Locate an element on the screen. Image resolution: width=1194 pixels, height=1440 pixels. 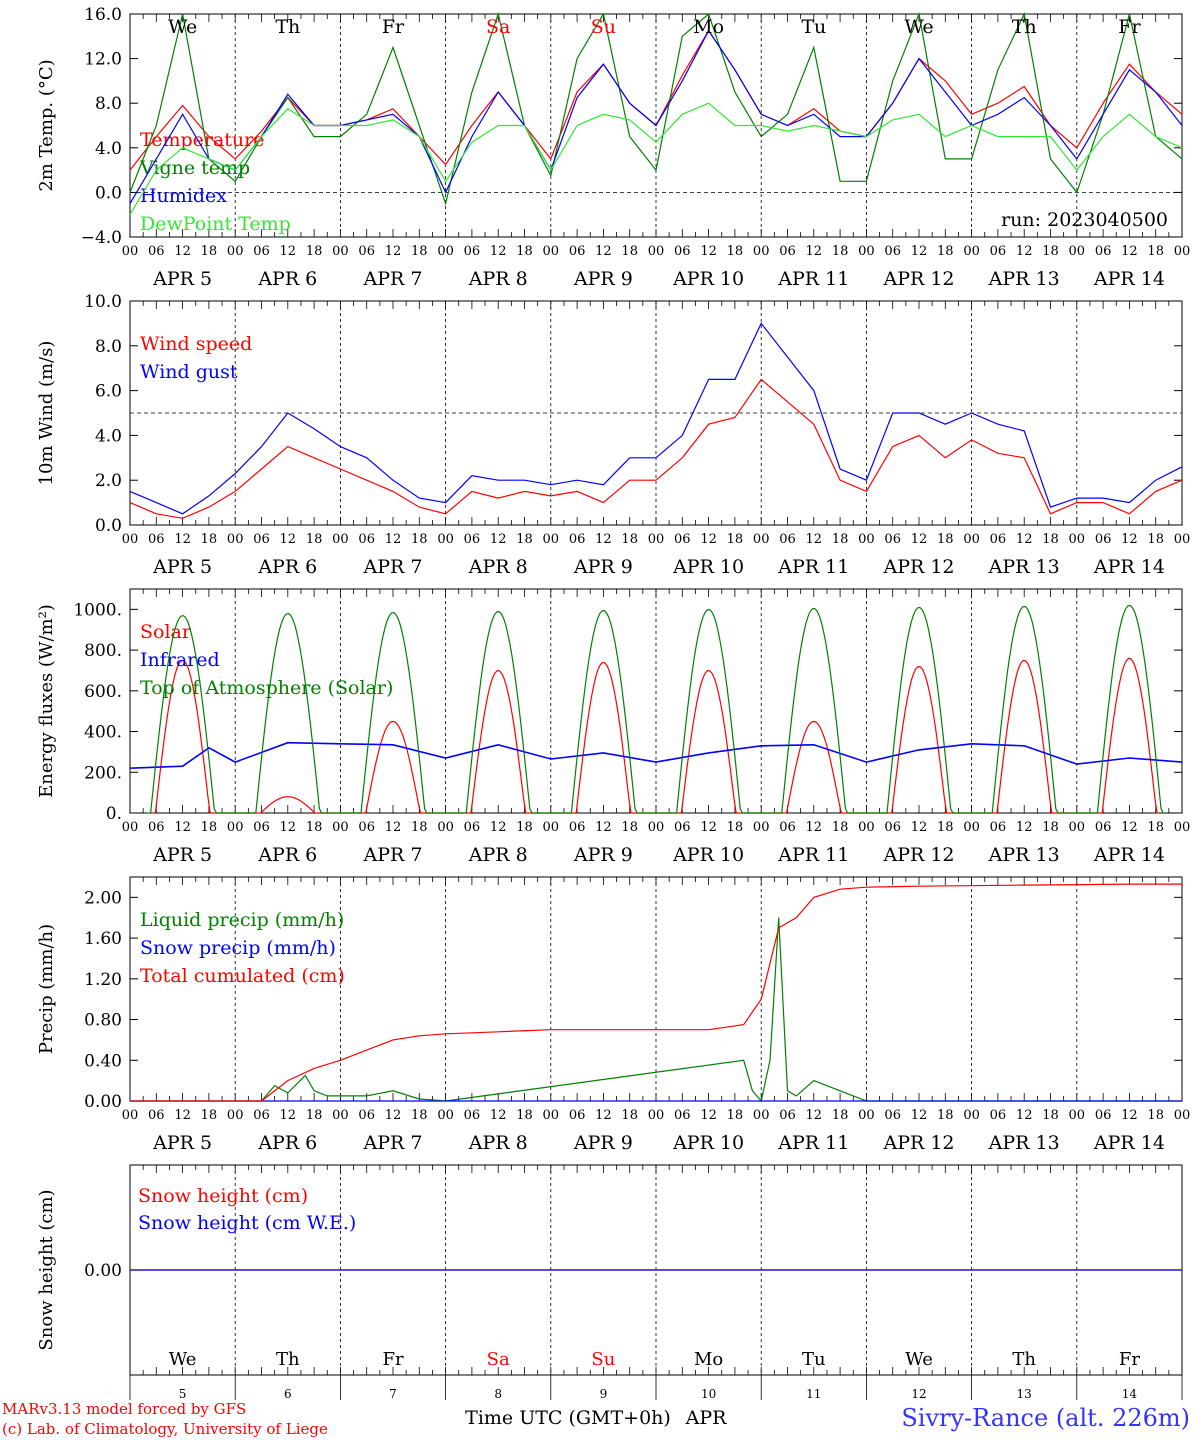
y-tick-label: 200. is located at coordinates (103, 773).